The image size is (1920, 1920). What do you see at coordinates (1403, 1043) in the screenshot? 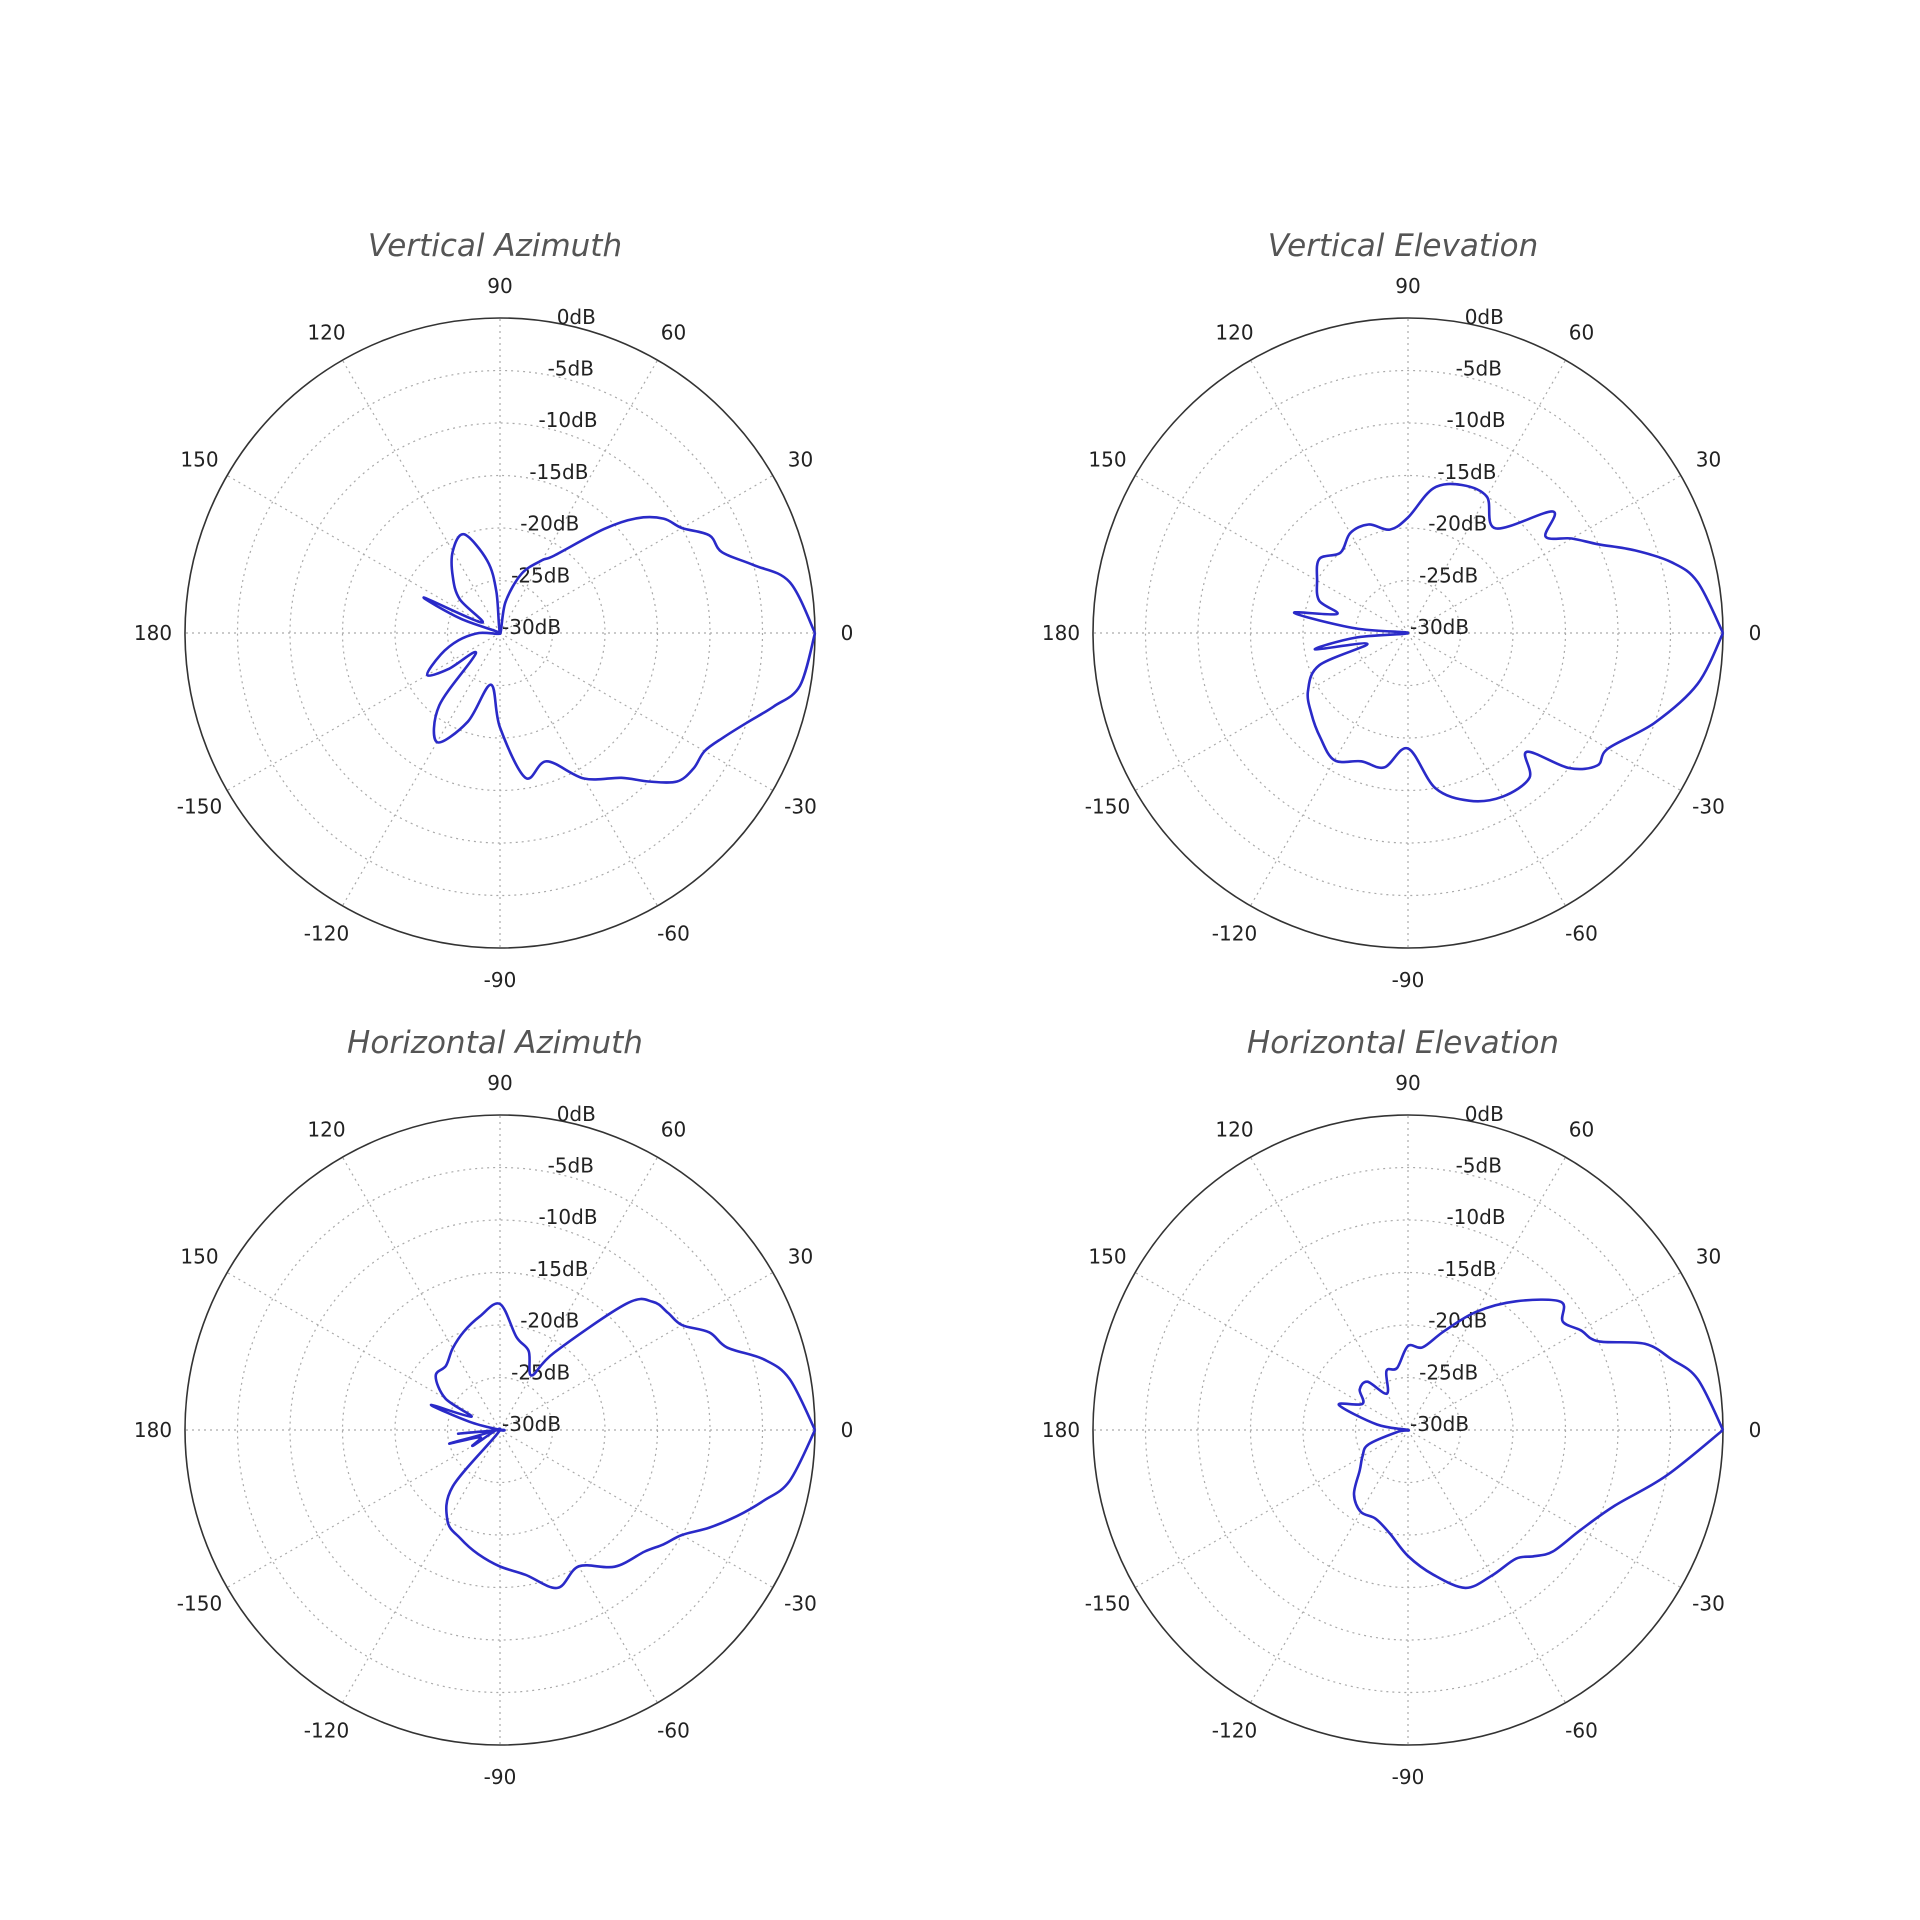
I see `chart-title: Horizontal Elevation` at bounding box center [1403, 1043].